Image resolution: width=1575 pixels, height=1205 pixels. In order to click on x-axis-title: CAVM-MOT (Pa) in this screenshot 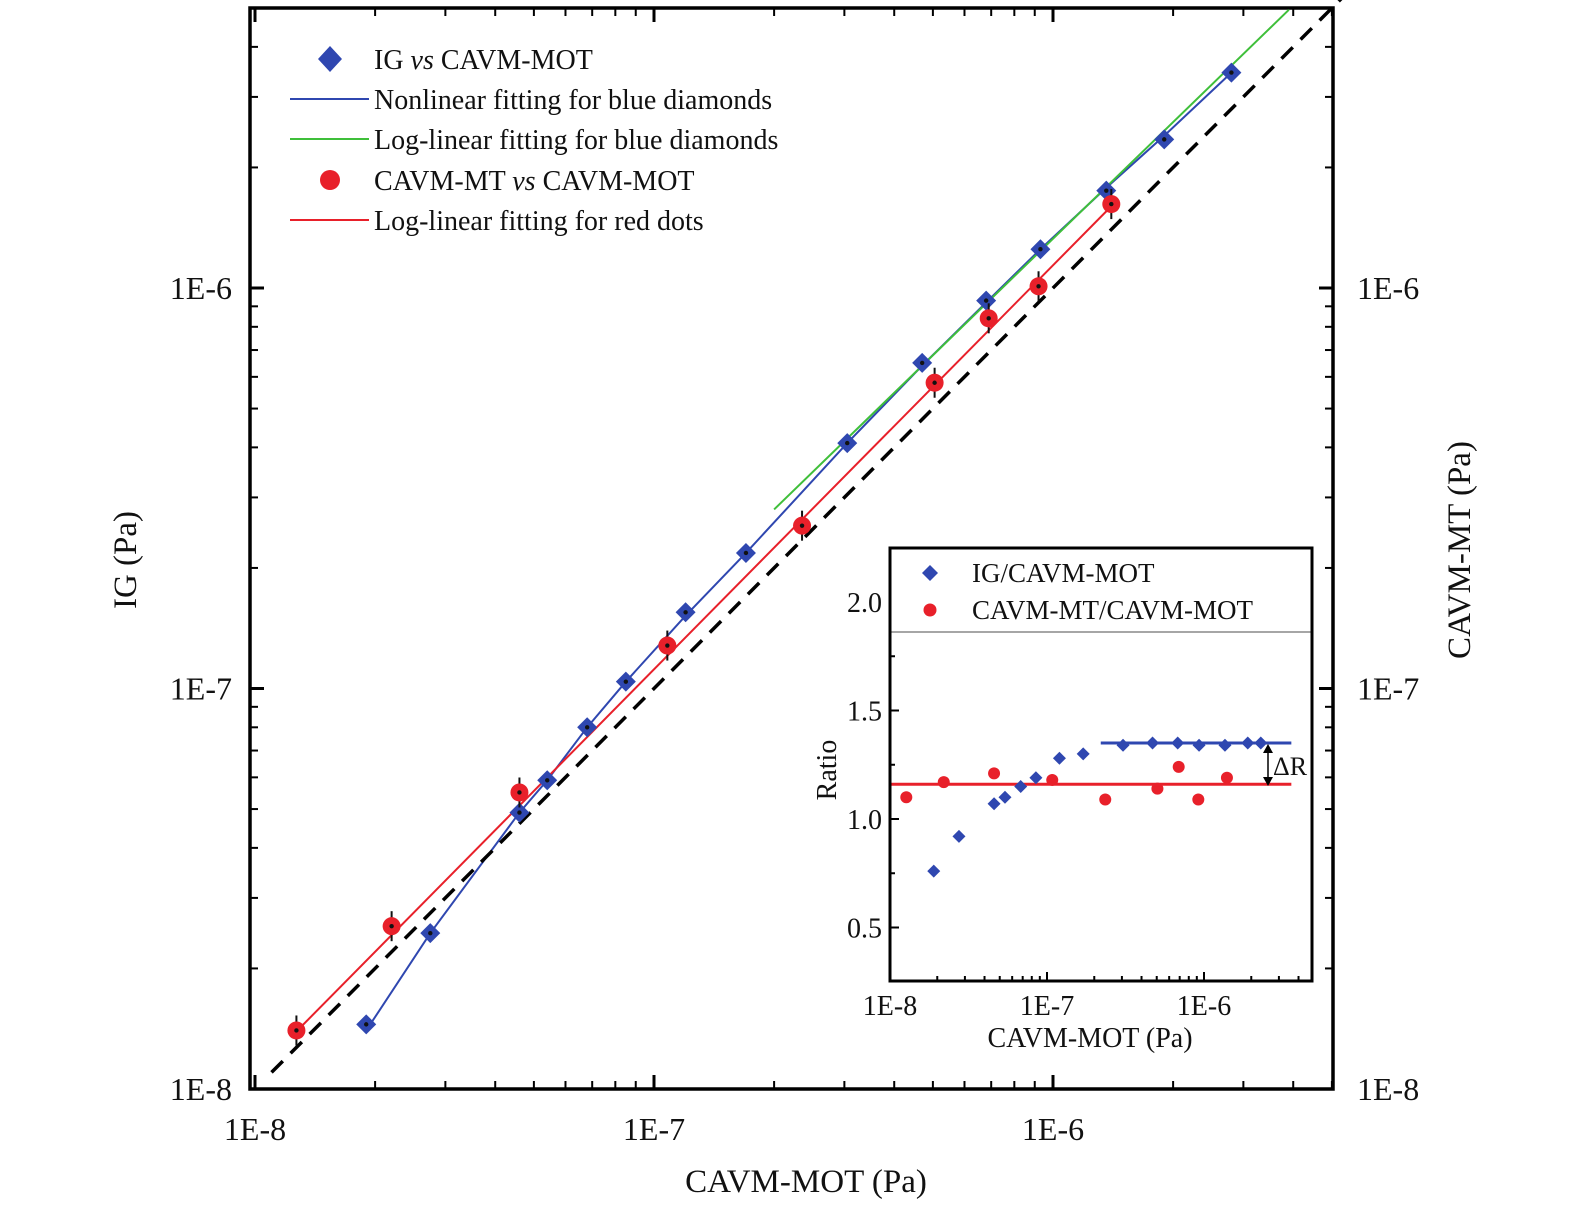, I will do `click(806, 1182)`.